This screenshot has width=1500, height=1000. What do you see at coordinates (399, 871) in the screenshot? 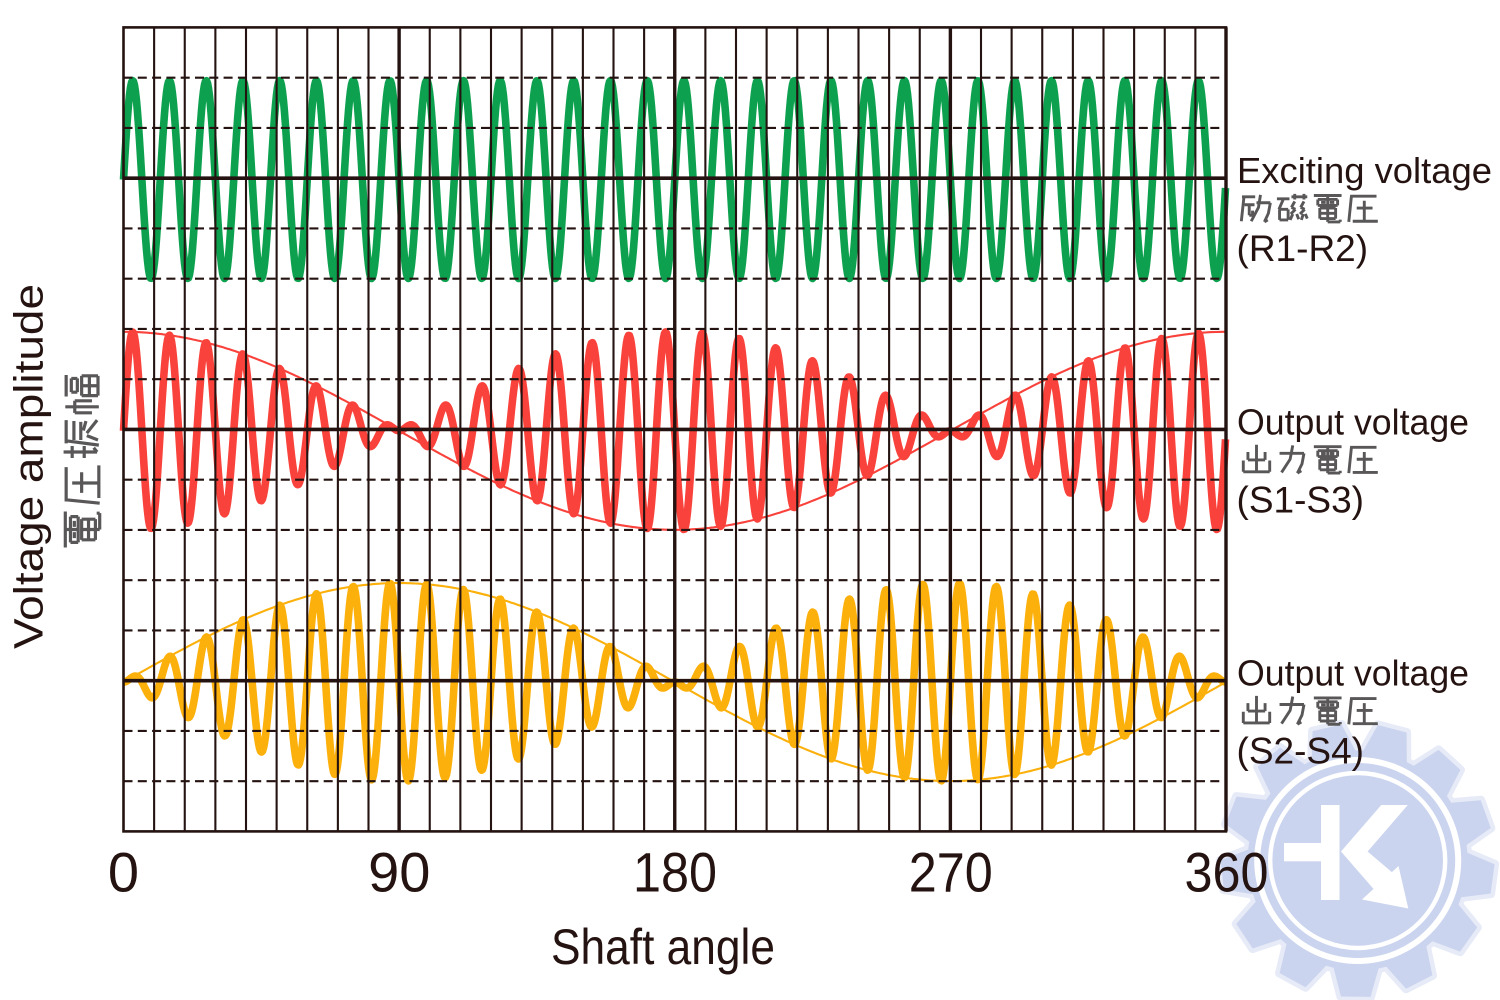
I see `svg-text: 90` at bounding box center [399, 871].